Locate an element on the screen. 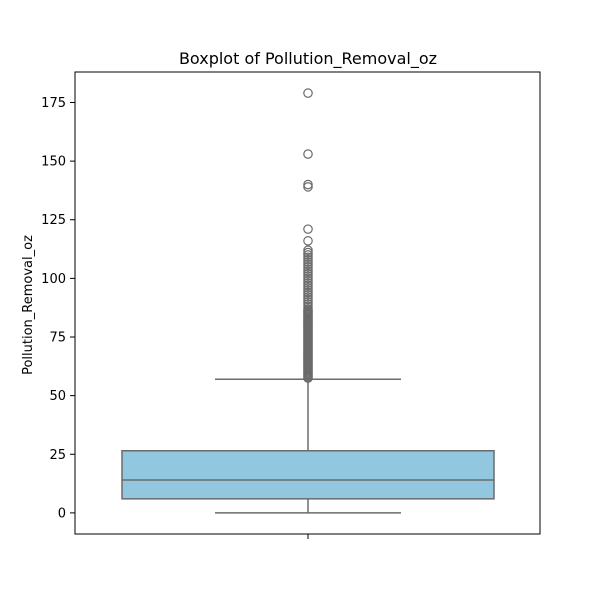 Image resolution: width=600 pixels, height=604 pixels. y-tick-label: 25 is located at coordinates (57, 455).